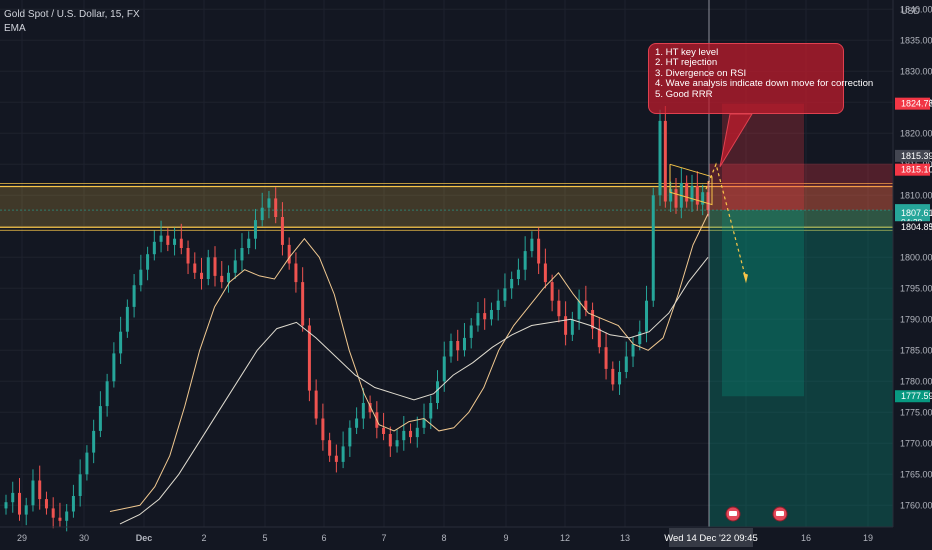 This screenshot has width=932, height=550. What do you see at coordinates (691, 184) in the screenshot?
I see `triangle-pattern` at bounding box center [691, 184].